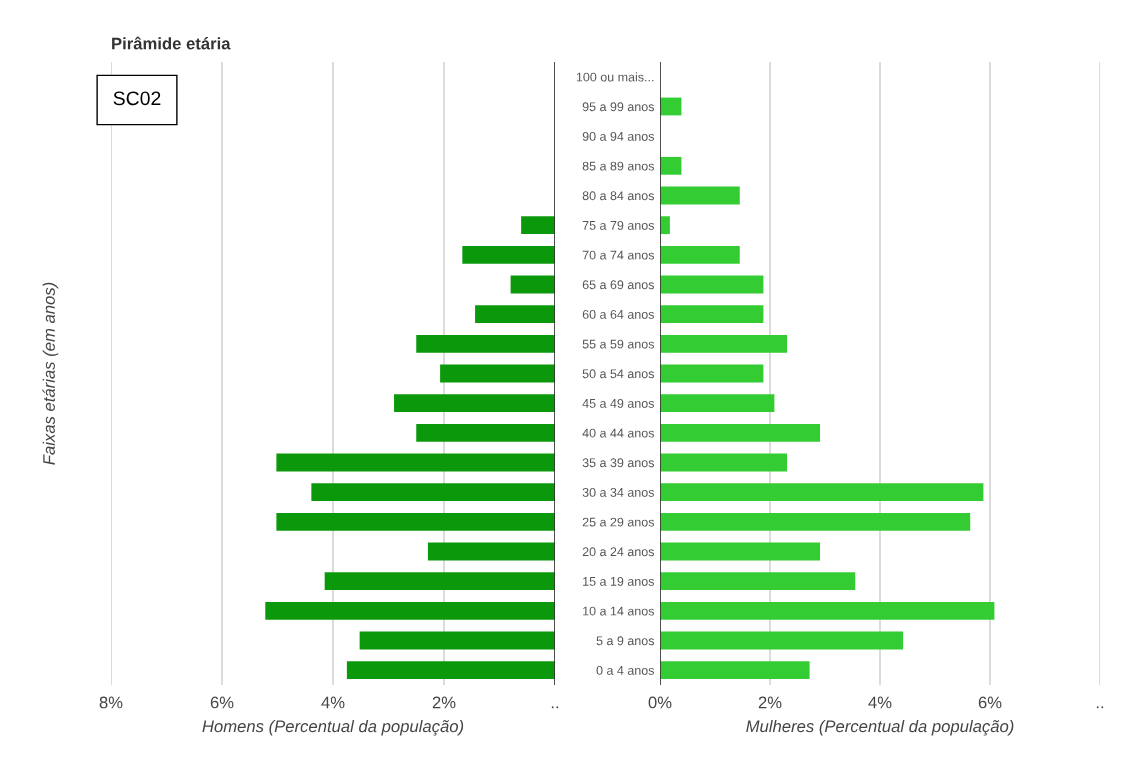 The width and height of the screenshot is (1123, 758). What do you see at coordinates (660, 702) in the screenshot?
I see `x-tick-label: 0%` at bounding box center [660, 702].